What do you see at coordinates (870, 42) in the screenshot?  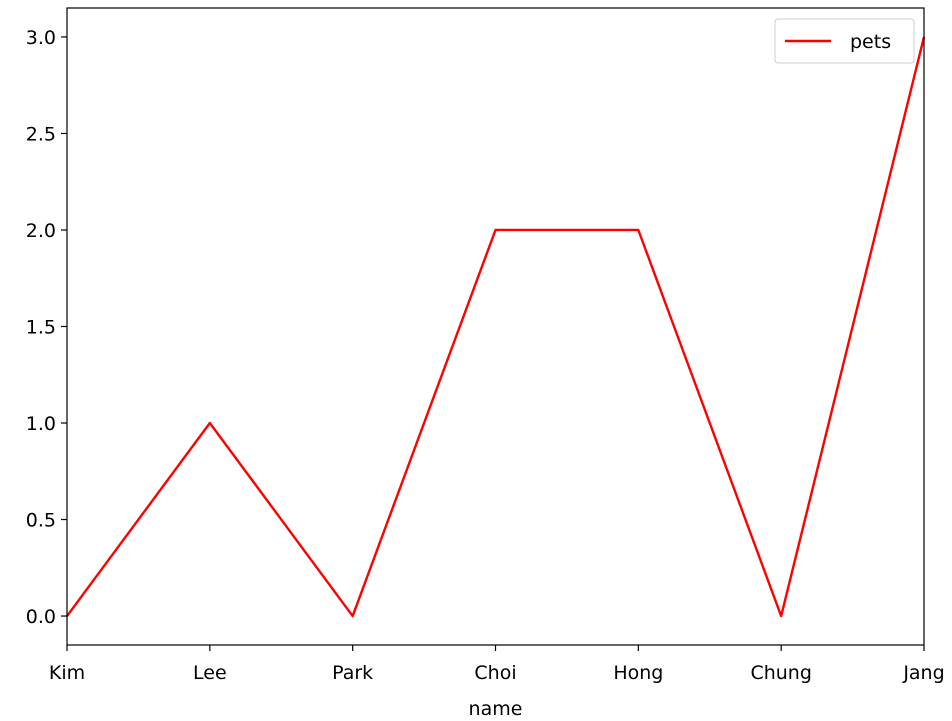 I see `legend-entry-pets: pets` at bounding box center [870, 42].